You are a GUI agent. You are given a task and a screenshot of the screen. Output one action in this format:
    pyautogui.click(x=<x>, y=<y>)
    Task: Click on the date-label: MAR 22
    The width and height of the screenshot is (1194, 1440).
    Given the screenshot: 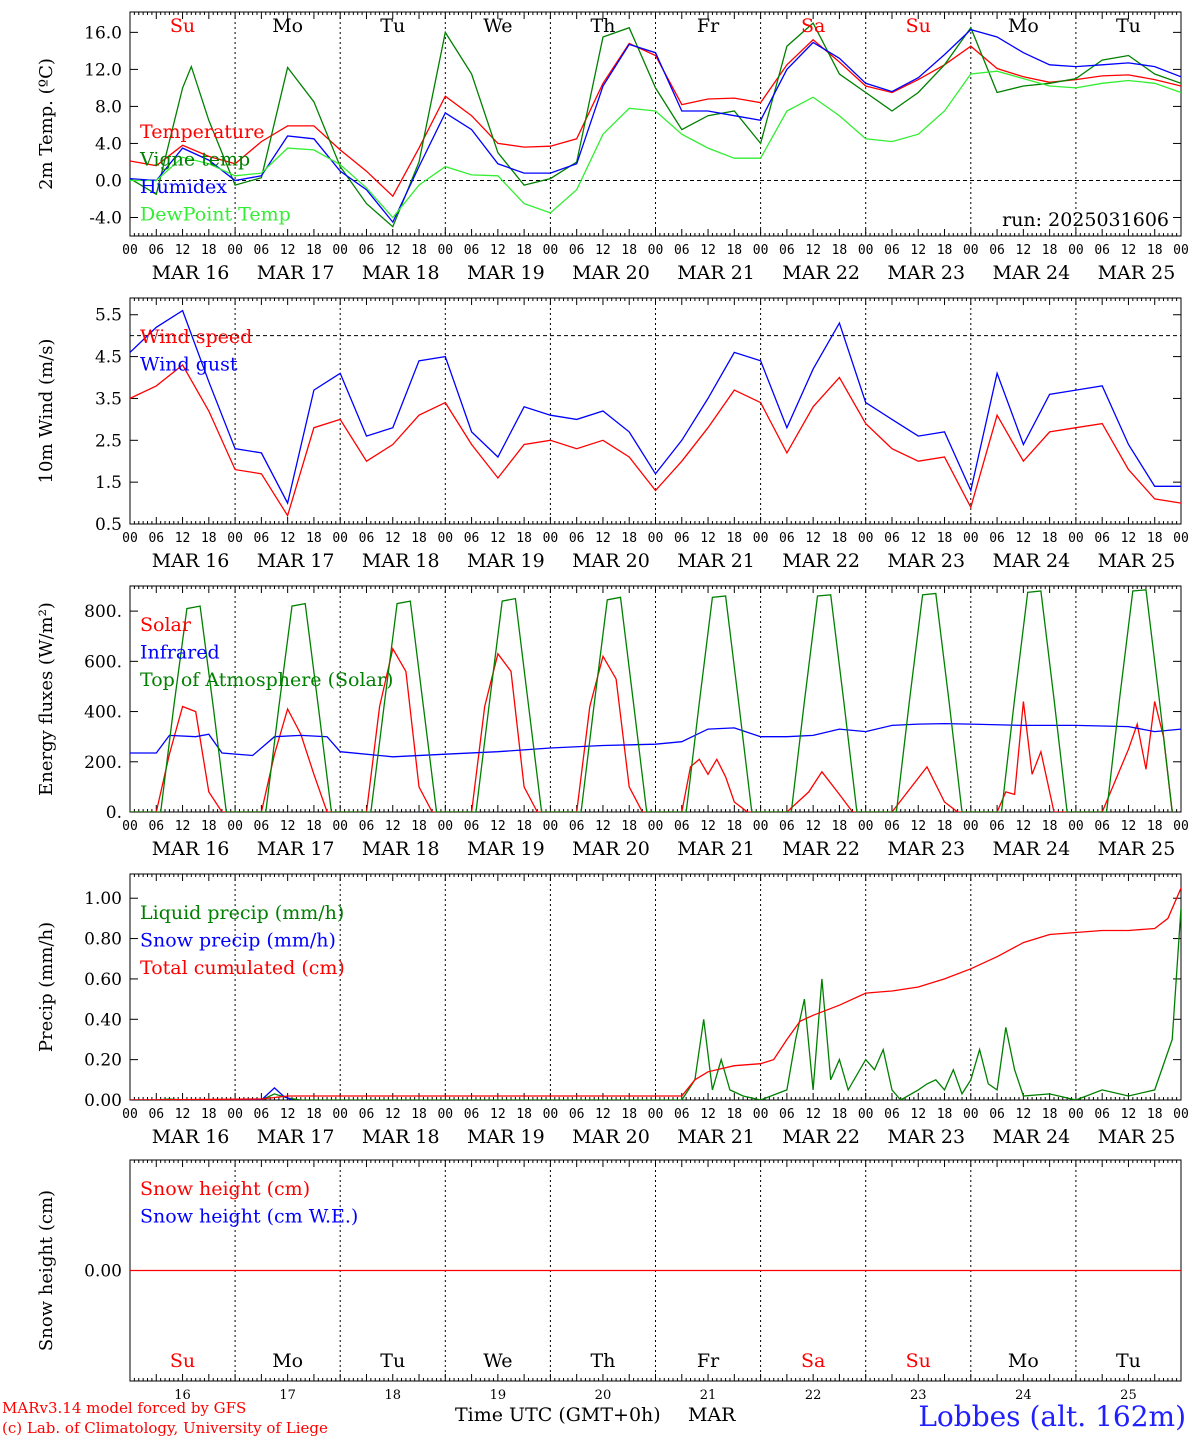 What is the action you would take?
    pyautogui.click(x=821, y=849)
    